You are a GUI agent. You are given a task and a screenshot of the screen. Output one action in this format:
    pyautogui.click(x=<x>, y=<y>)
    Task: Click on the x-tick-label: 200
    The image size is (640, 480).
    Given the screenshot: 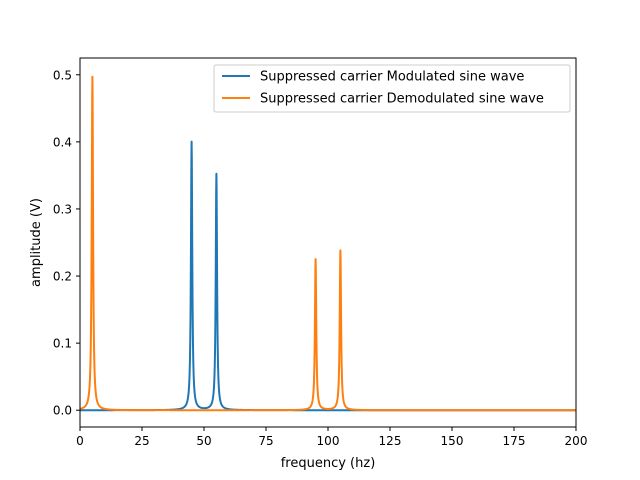 What is the action you would take?
    pyautogui.click(x=576, y=441)
    